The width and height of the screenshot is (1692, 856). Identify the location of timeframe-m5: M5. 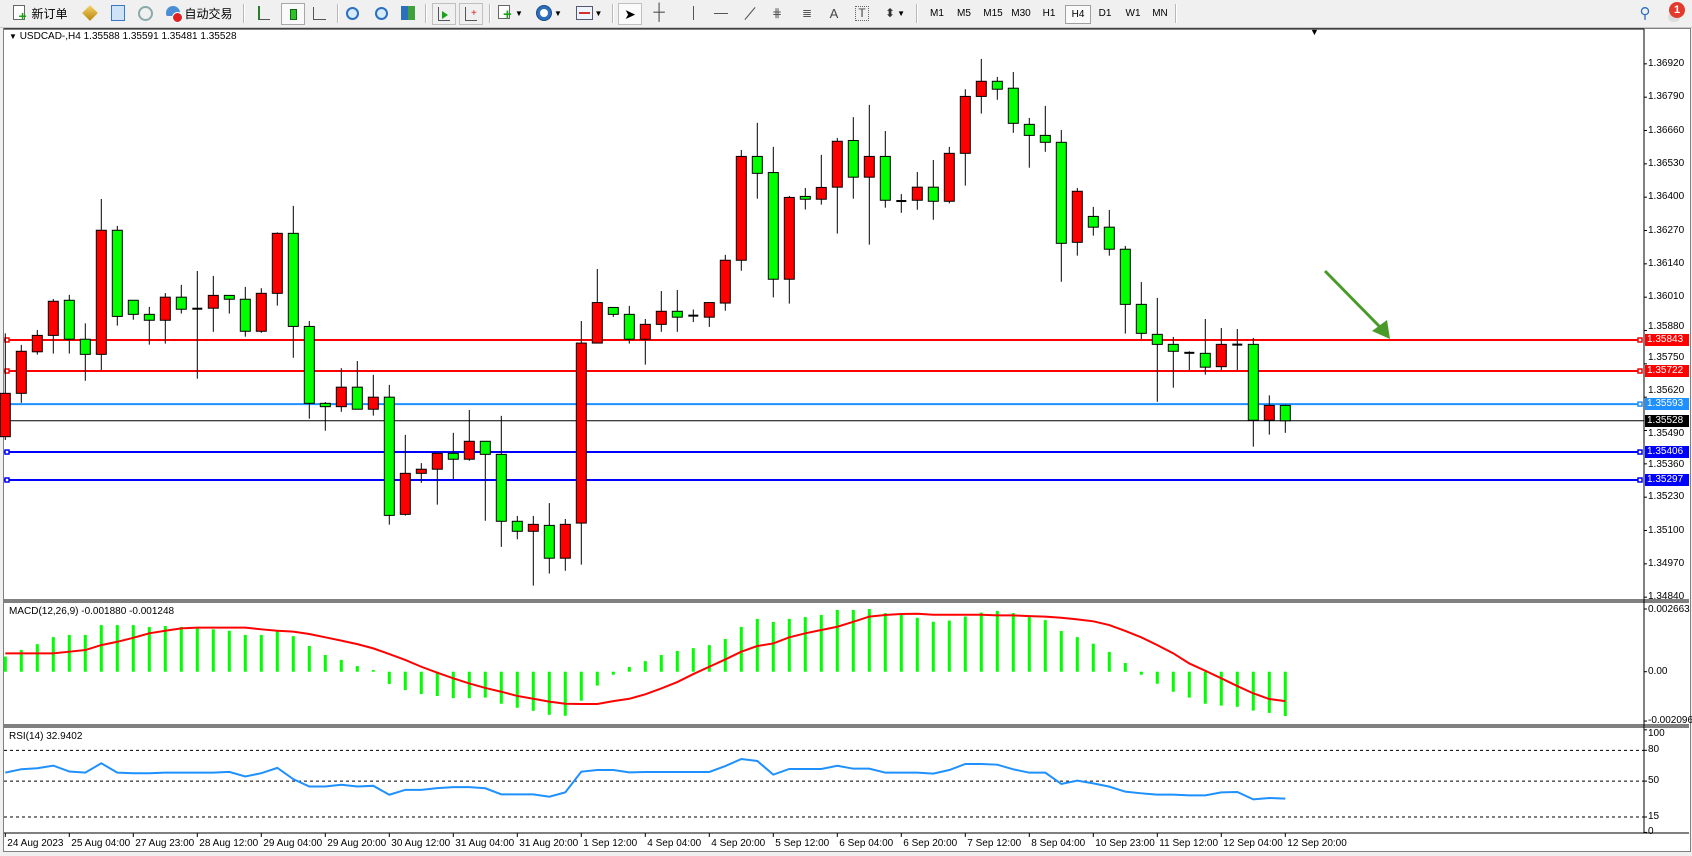
(964, 13).